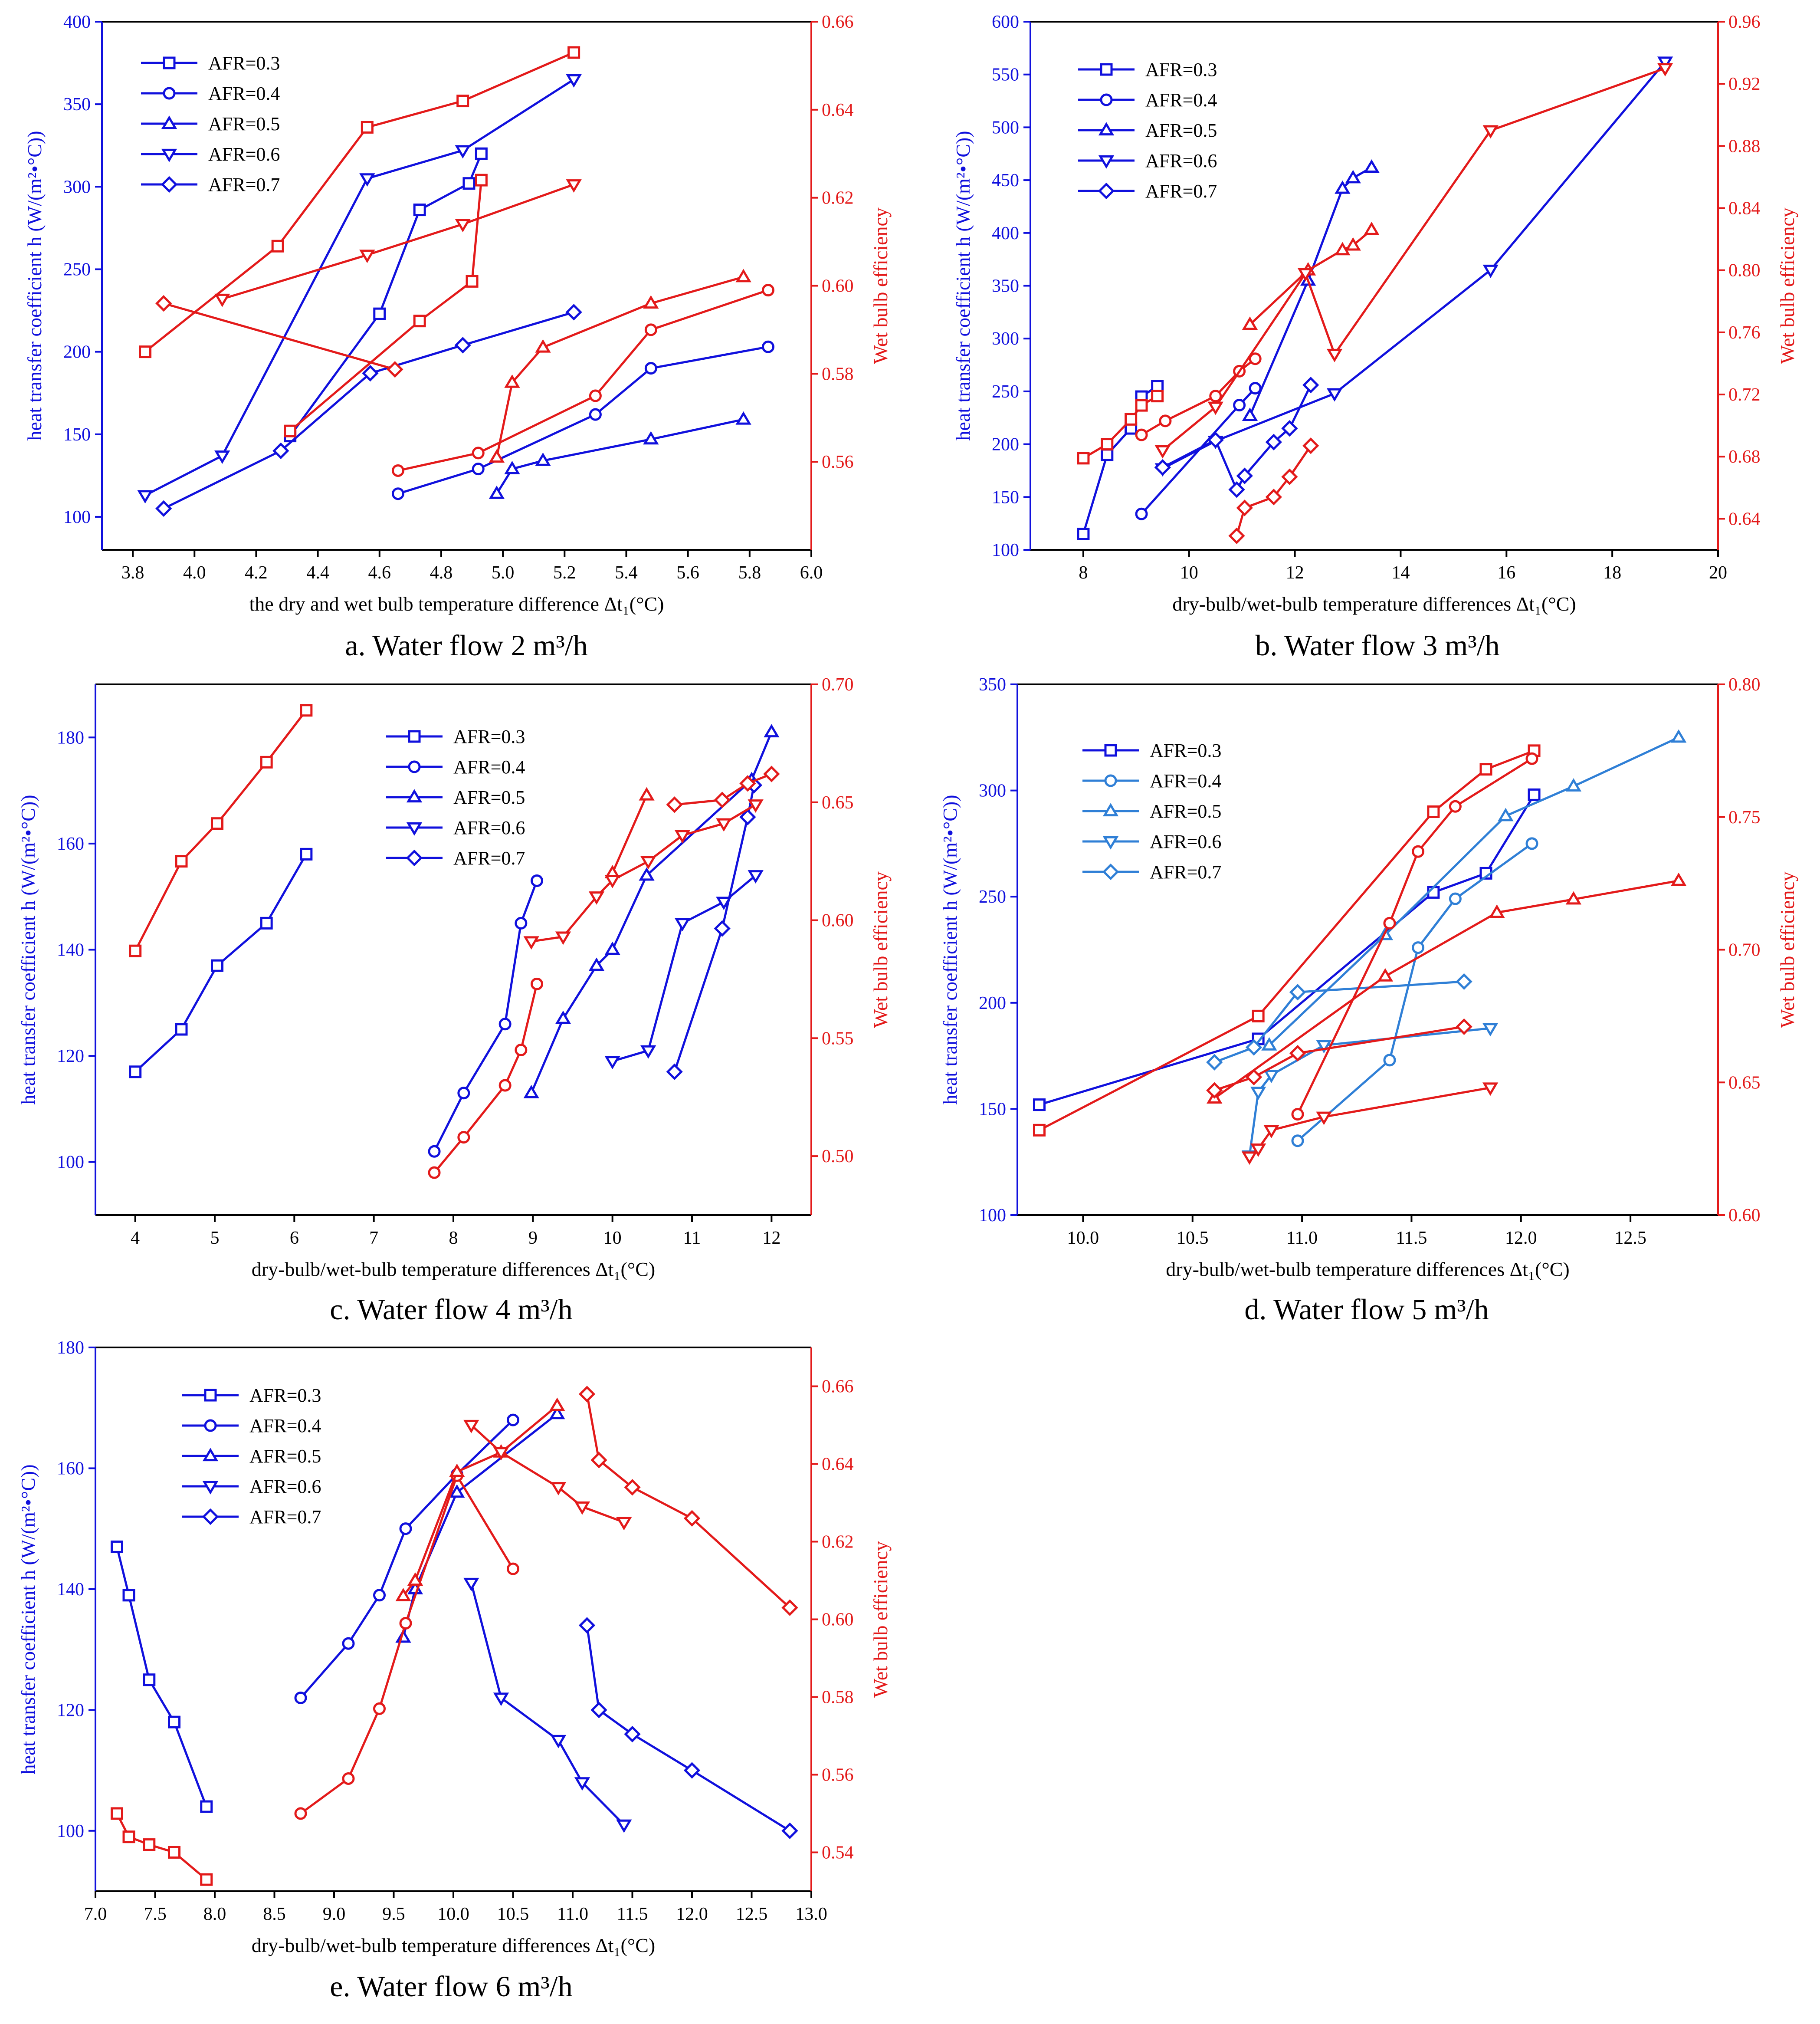  Describe the element at coordinates (838, 22) in the screenshot. I see `y-right-tick-label: 0.66` at that location.